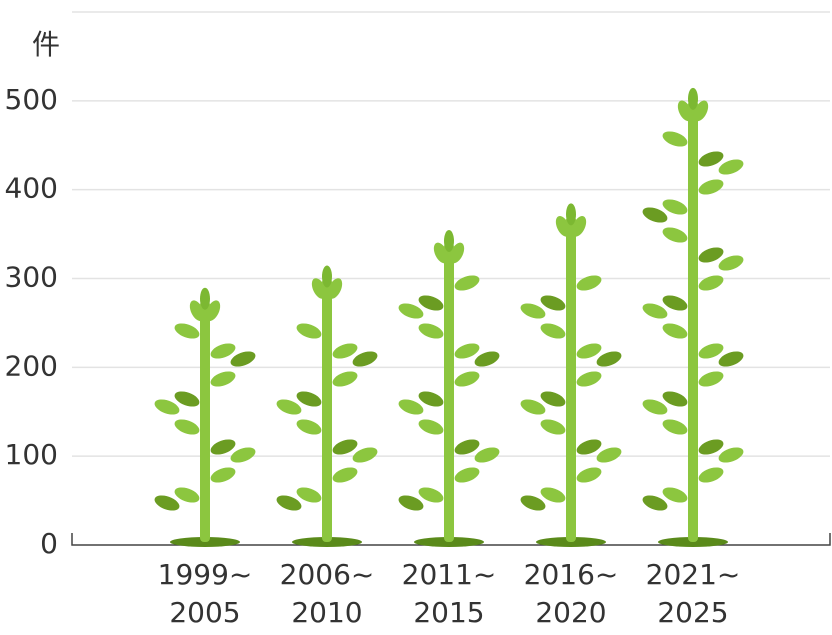  I want to click on y-tick-label: 400, so click(31, 188).